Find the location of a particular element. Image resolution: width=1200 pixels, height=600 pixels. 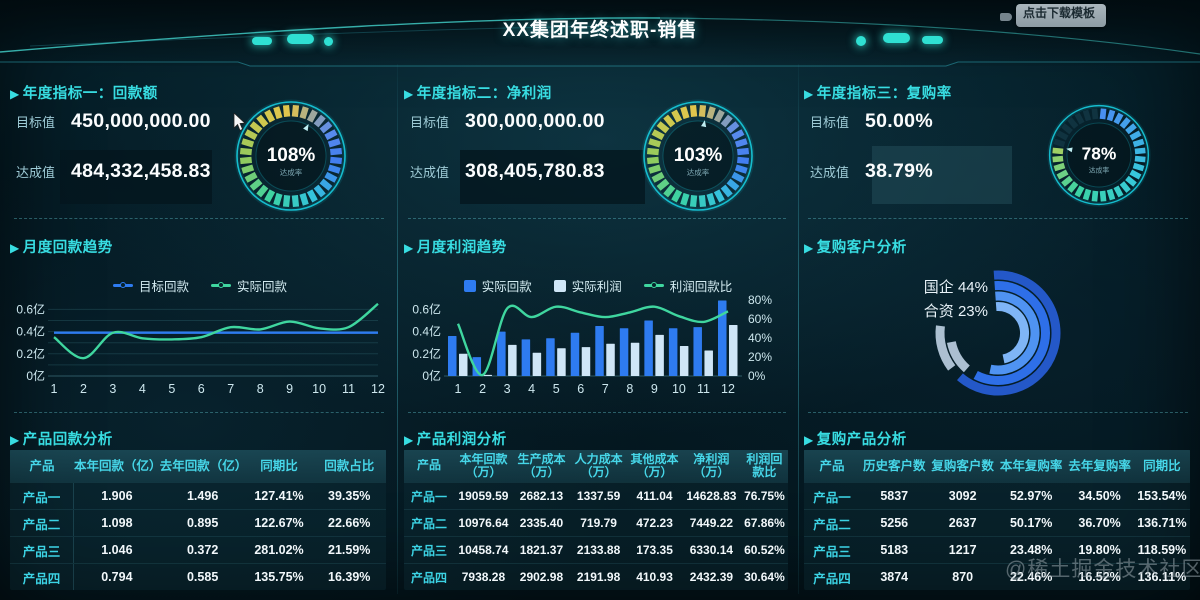

header: XX集团年终述职-销售 点击下载模板 is located at coordinates (600, 33).